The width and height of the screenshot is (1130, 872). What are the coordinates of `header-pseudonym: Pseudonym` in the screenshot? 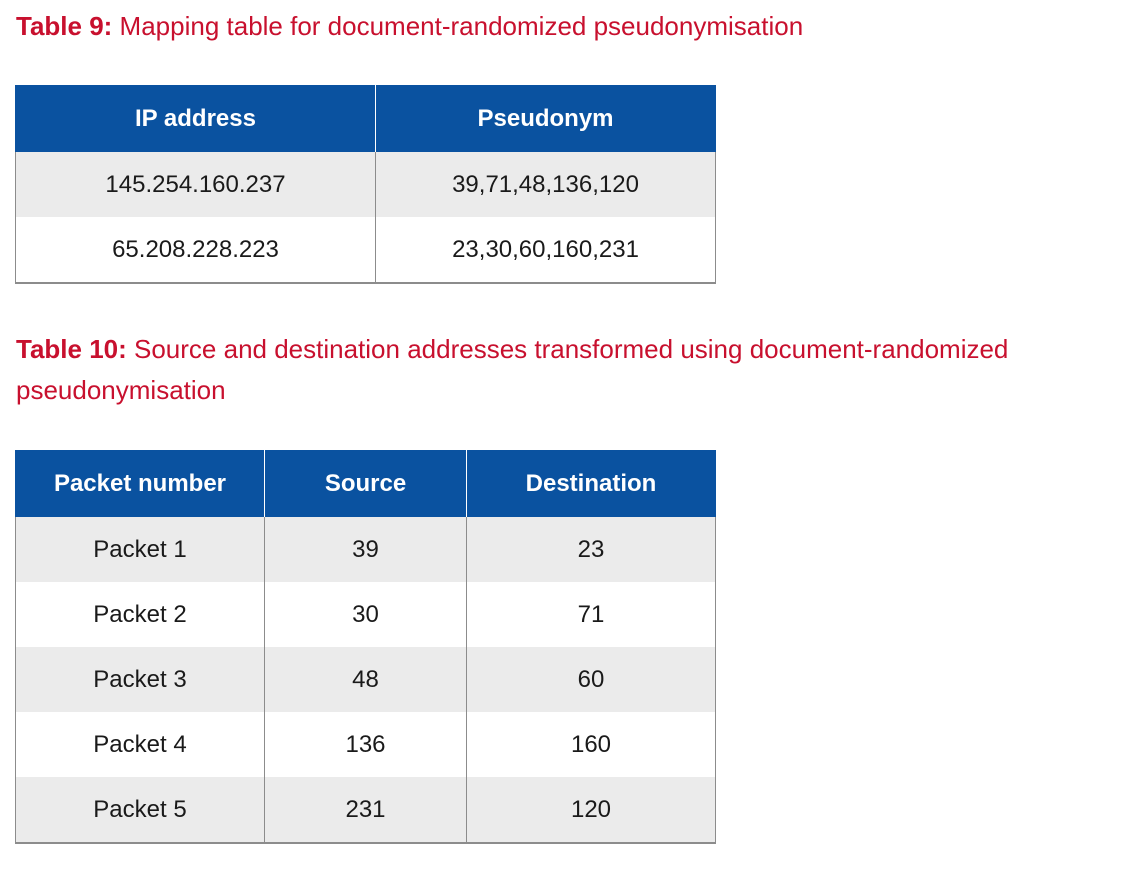 It's located at (545, 118).